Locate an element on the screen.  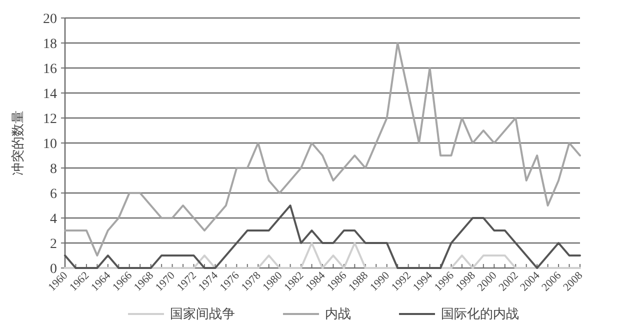
y-tick-label: 2 is located at coordinates (53, 244).